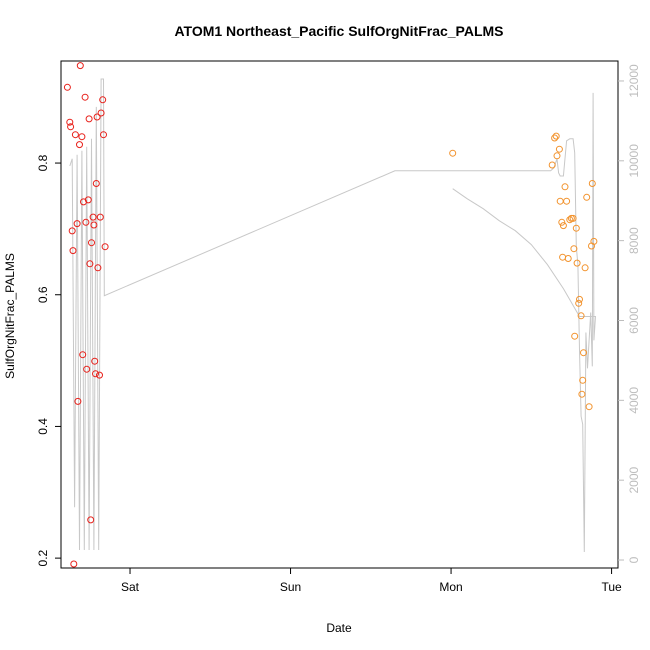  I want to click on x-tick-label: Sun, so click(290, 587).